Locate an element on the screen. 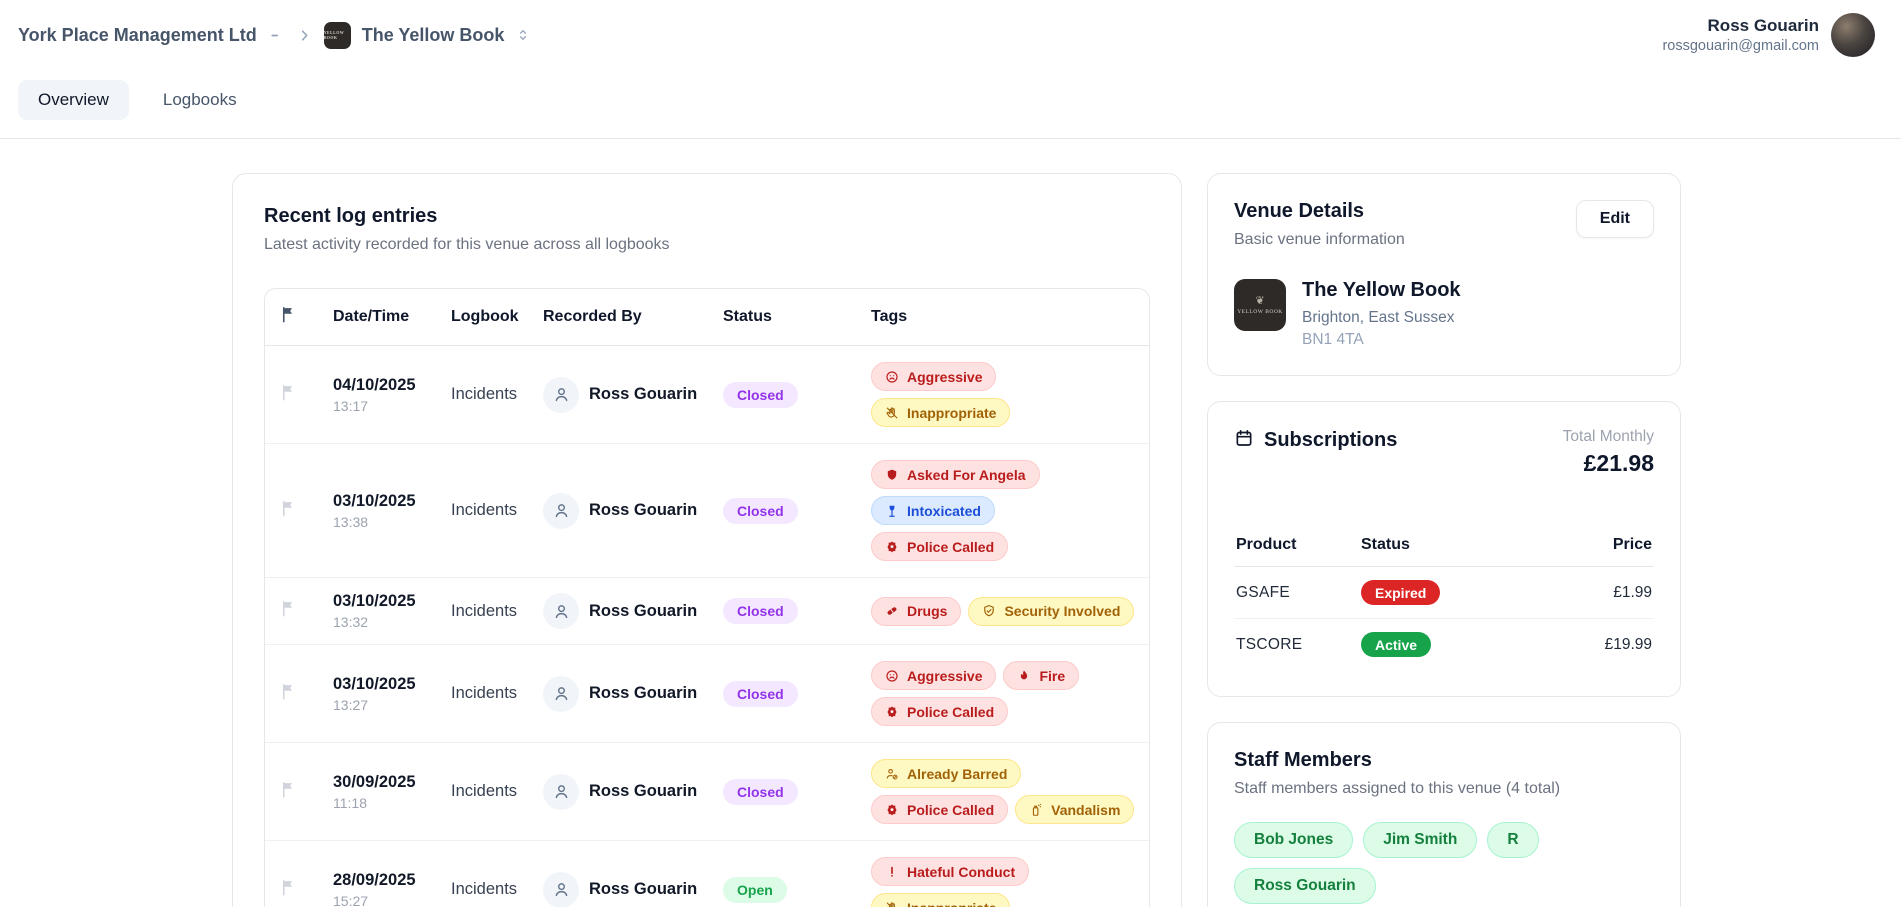  subscription-price: £1.99 is located at coordinates (1632, 592).